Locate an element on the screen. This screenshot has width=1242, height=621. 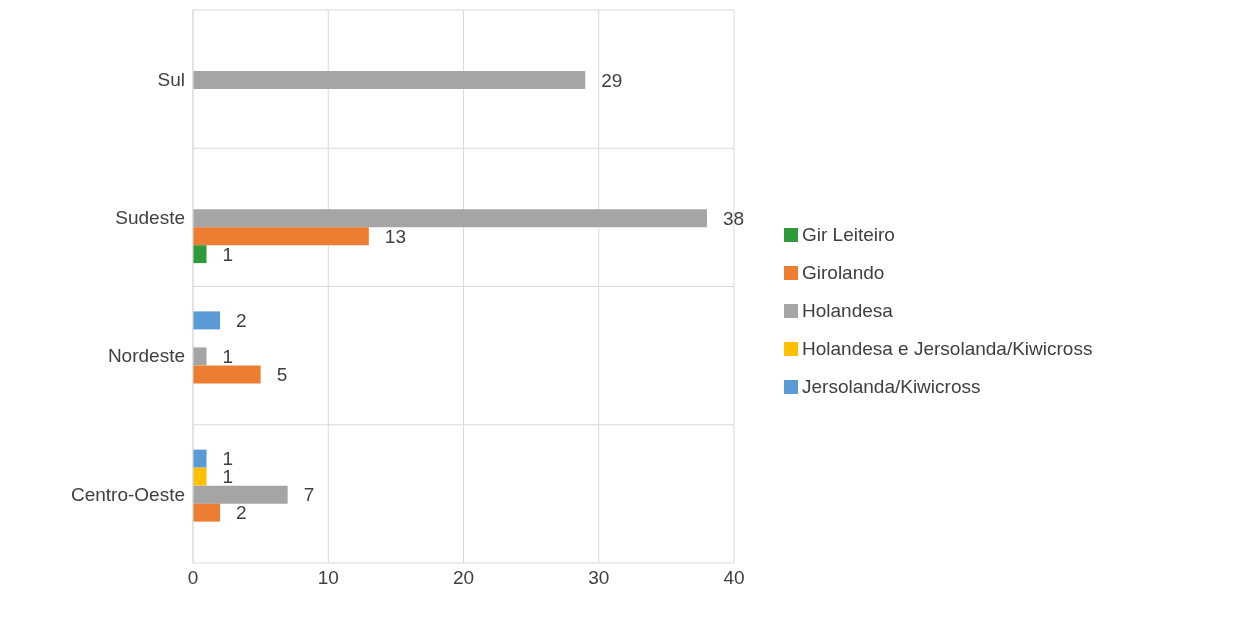
legend-label: Jersolanda/Kiwicross is located at coordinates (891, 386).